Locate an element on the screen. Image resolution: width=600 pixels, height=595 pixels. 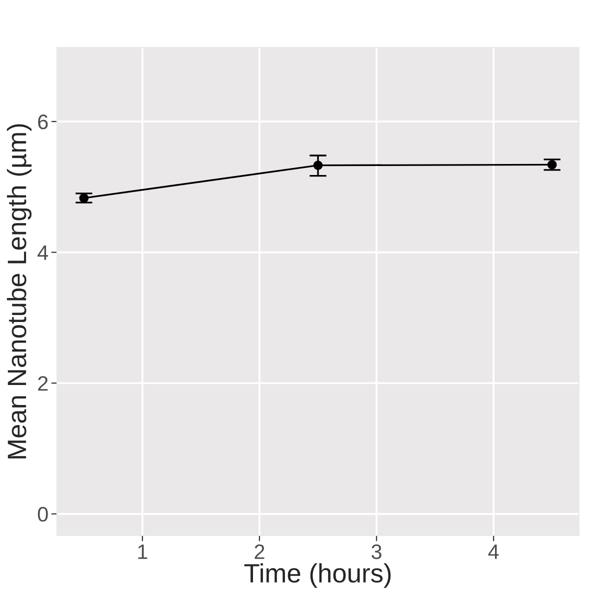
y-tick-label: 2 is located at coordinates (43, 383).